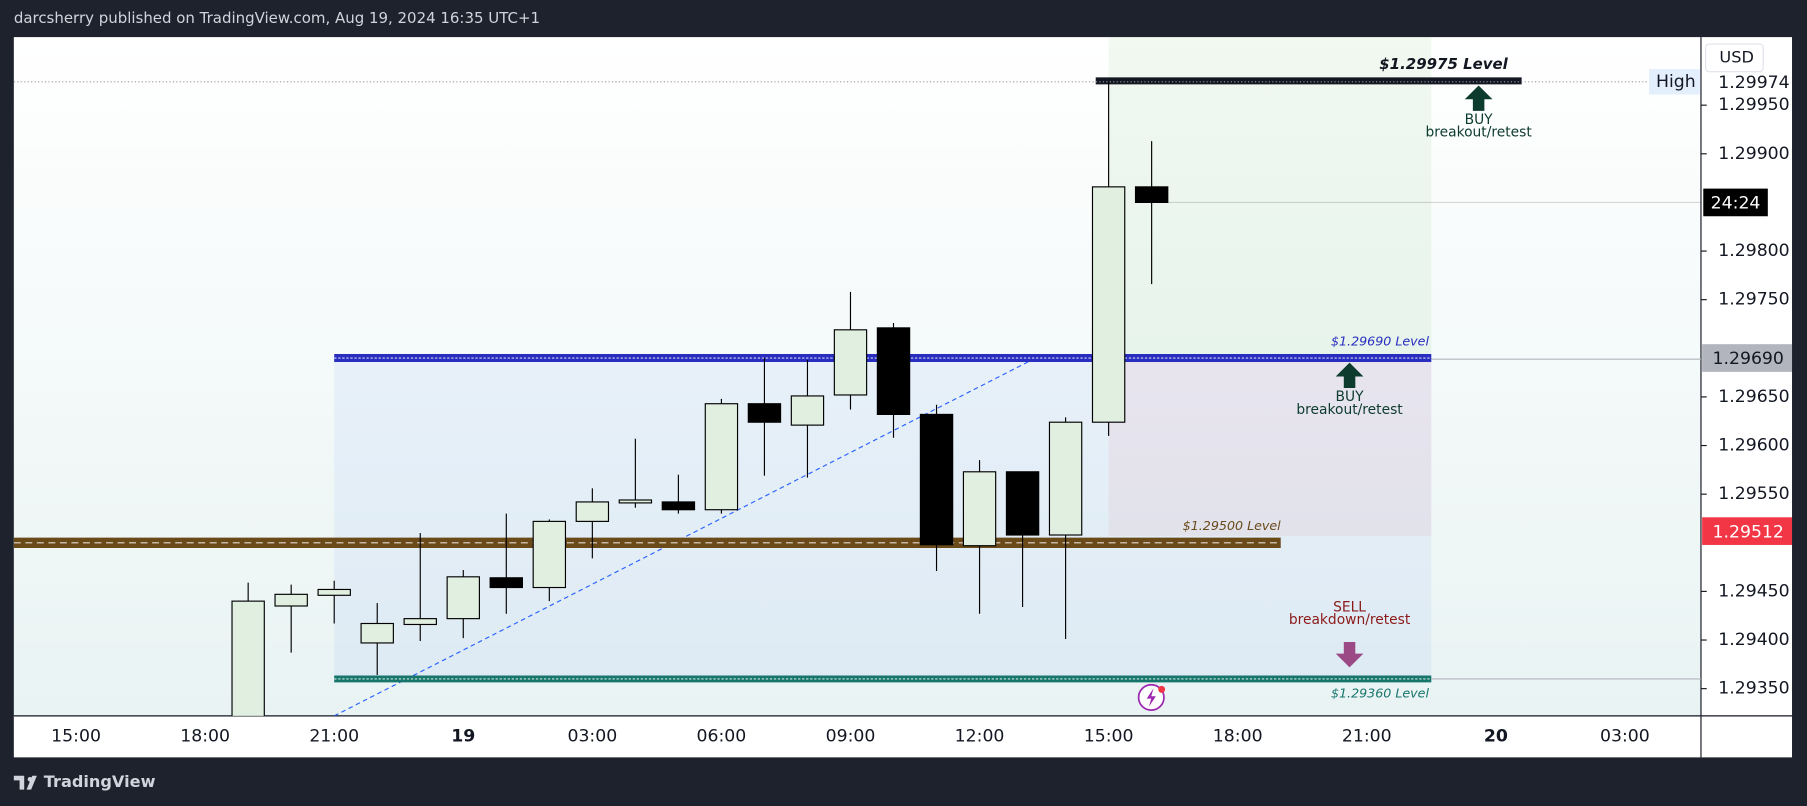 This screenshot has height=806, width=1807. What do you see at coordinates (1753, 494) in the screenshot?
I see `y-tick-label: 1.29550` at bounding box center [1753, 494].